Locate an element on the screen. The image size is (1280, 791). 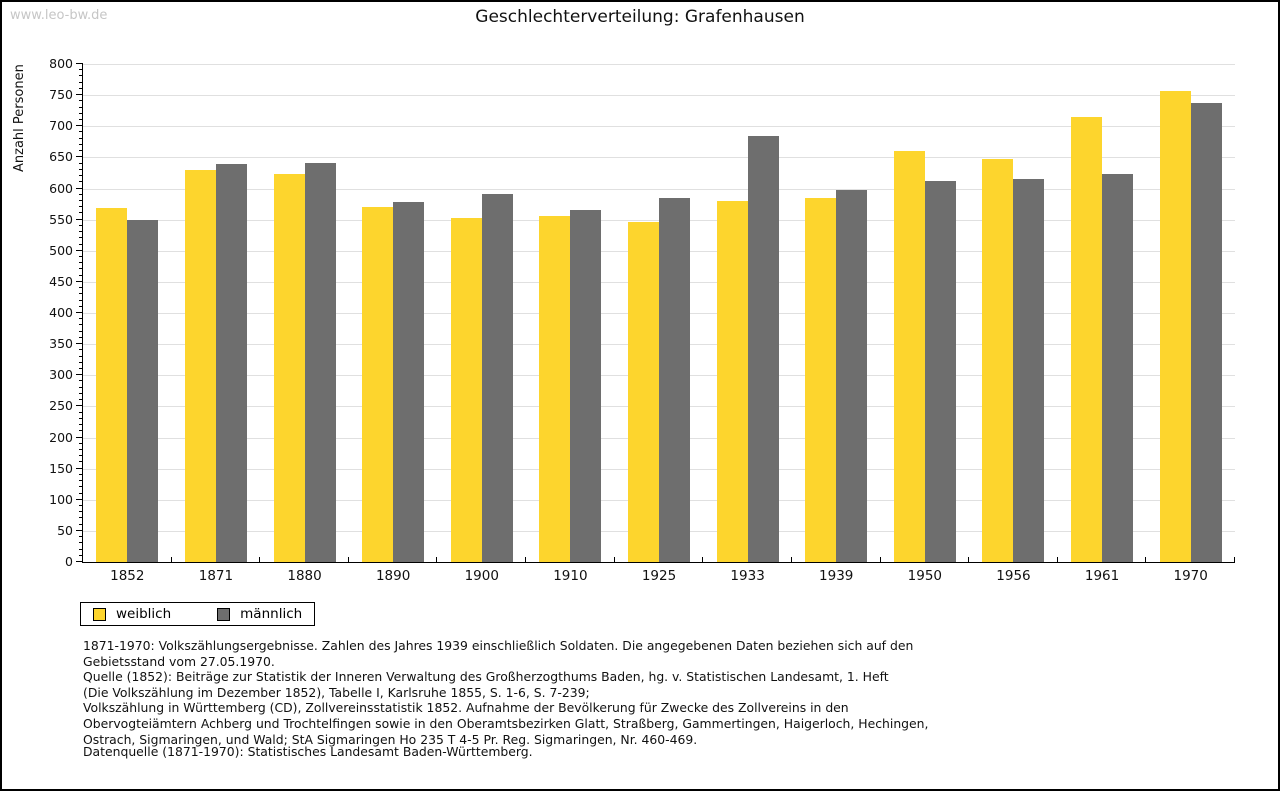
y-tick-label-600: 600 is located at coordinates (61, 188).